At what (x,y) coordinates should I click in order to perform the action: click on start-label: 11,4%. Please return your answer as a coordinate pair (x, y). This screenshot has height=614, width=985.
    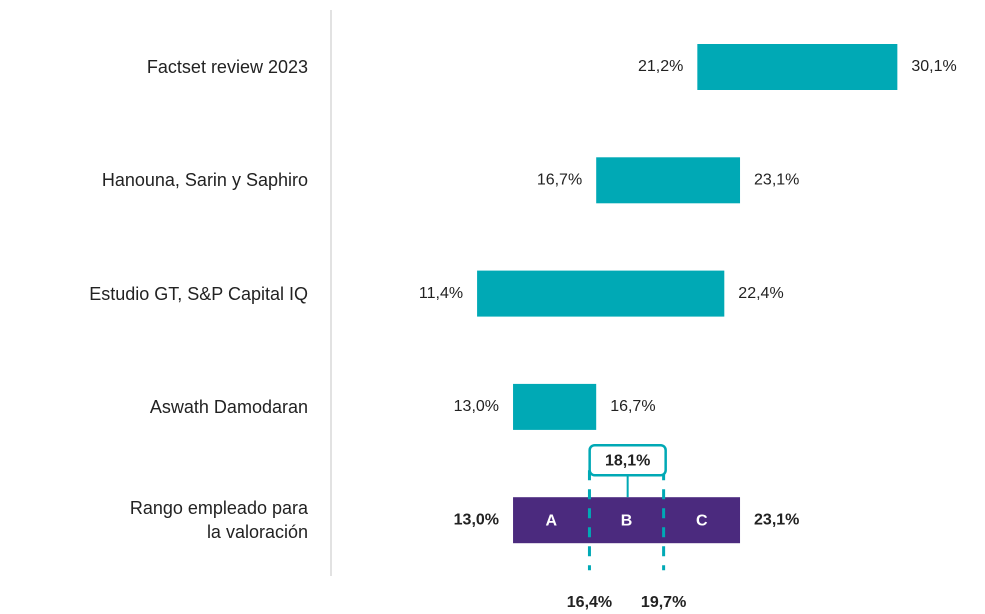
    Looking at the image, I should click on (441, 293).